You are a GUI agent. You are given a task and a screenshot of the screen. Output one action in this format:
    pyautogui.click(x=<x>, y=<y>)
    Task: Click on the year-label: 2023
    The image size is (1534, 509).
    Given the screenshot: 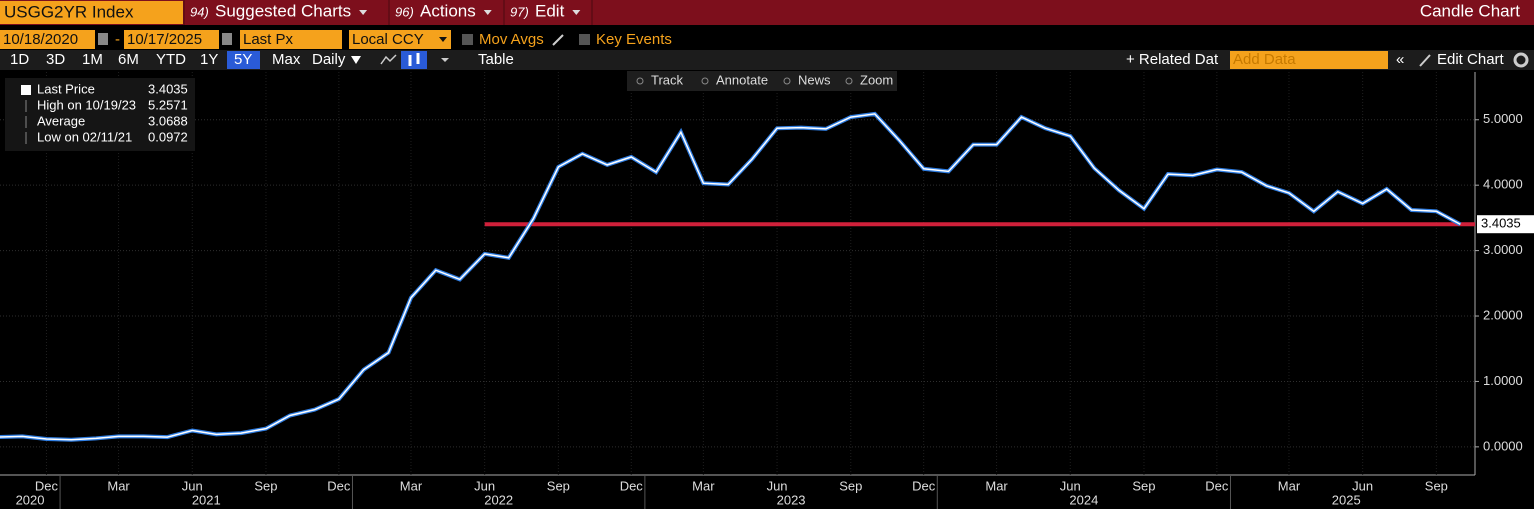 What is the action you would take?
    pyautogui.click(x=791, y=499)
    